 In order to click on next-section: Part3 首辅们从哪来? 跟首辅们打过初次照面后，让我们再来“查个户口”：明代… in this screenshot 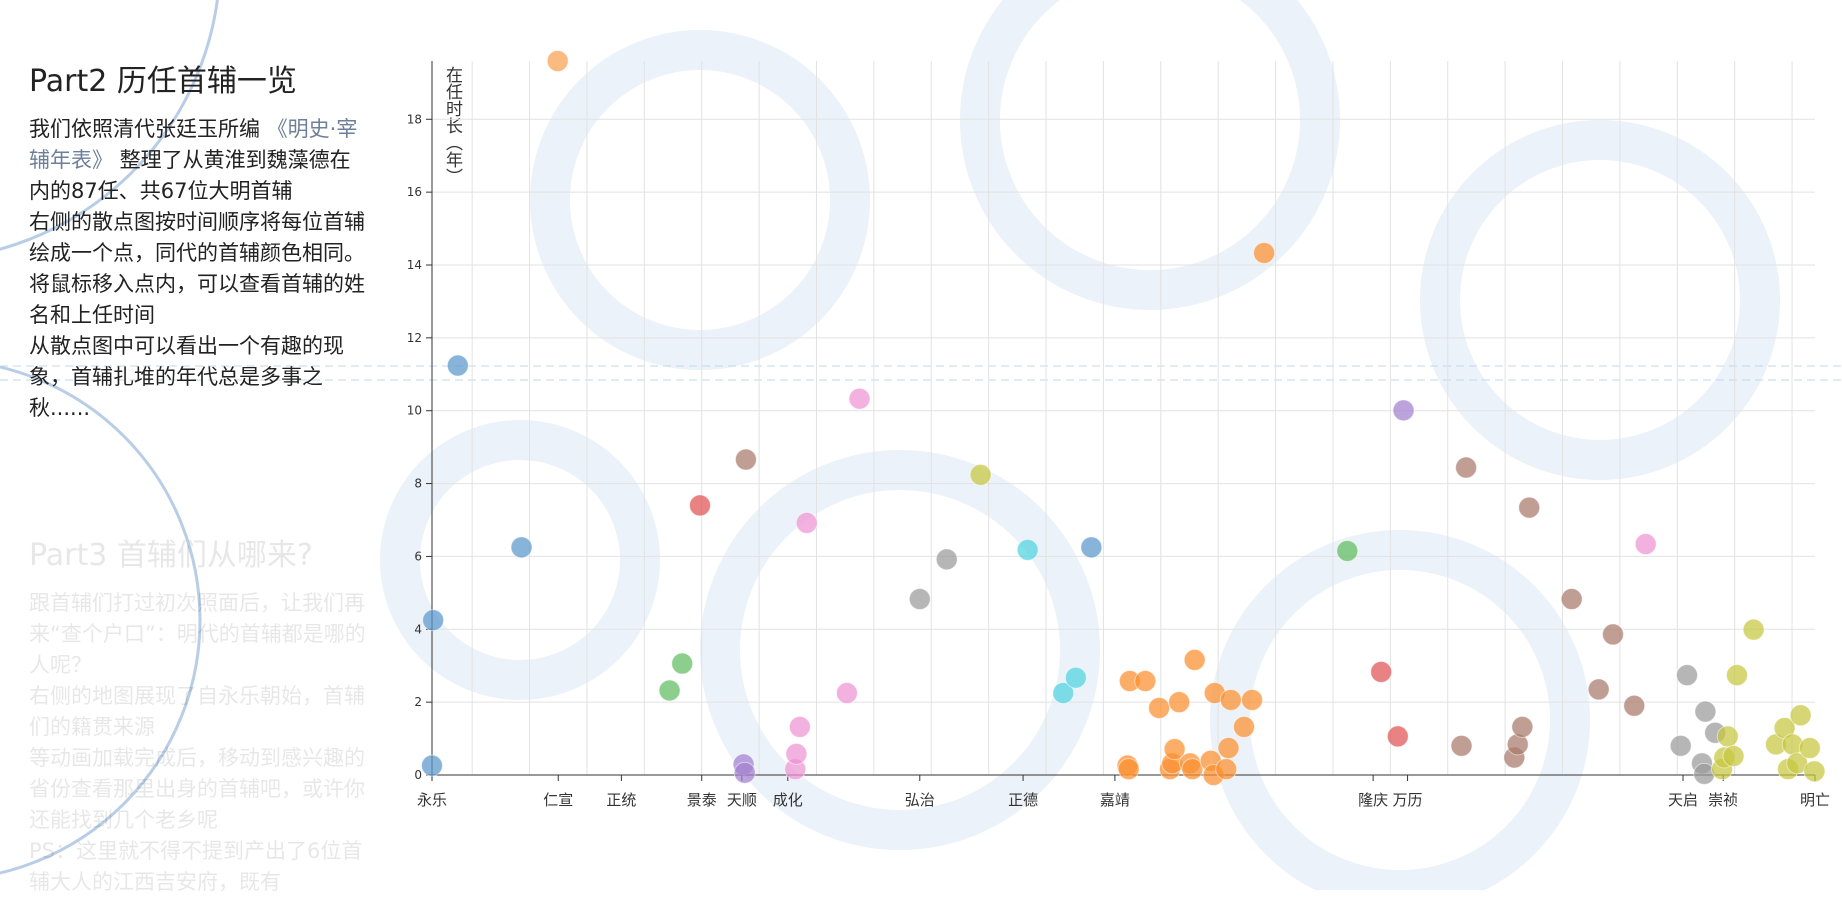, I will do `click(199, 714)`.